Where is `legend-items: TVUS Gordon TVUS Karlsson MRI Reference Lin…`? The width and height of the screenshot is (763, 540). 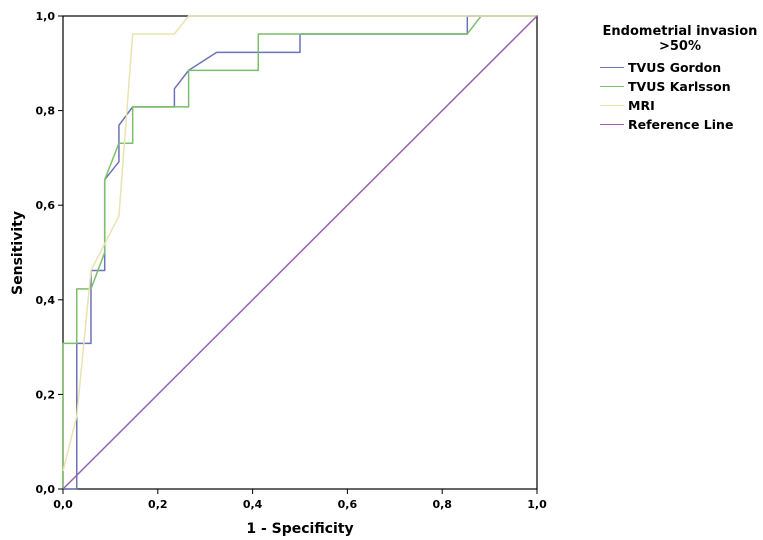
legend-items: TVUS Gordon TVUS Karlsson MRI Reference Lin… is located at coordinates (680, 96).